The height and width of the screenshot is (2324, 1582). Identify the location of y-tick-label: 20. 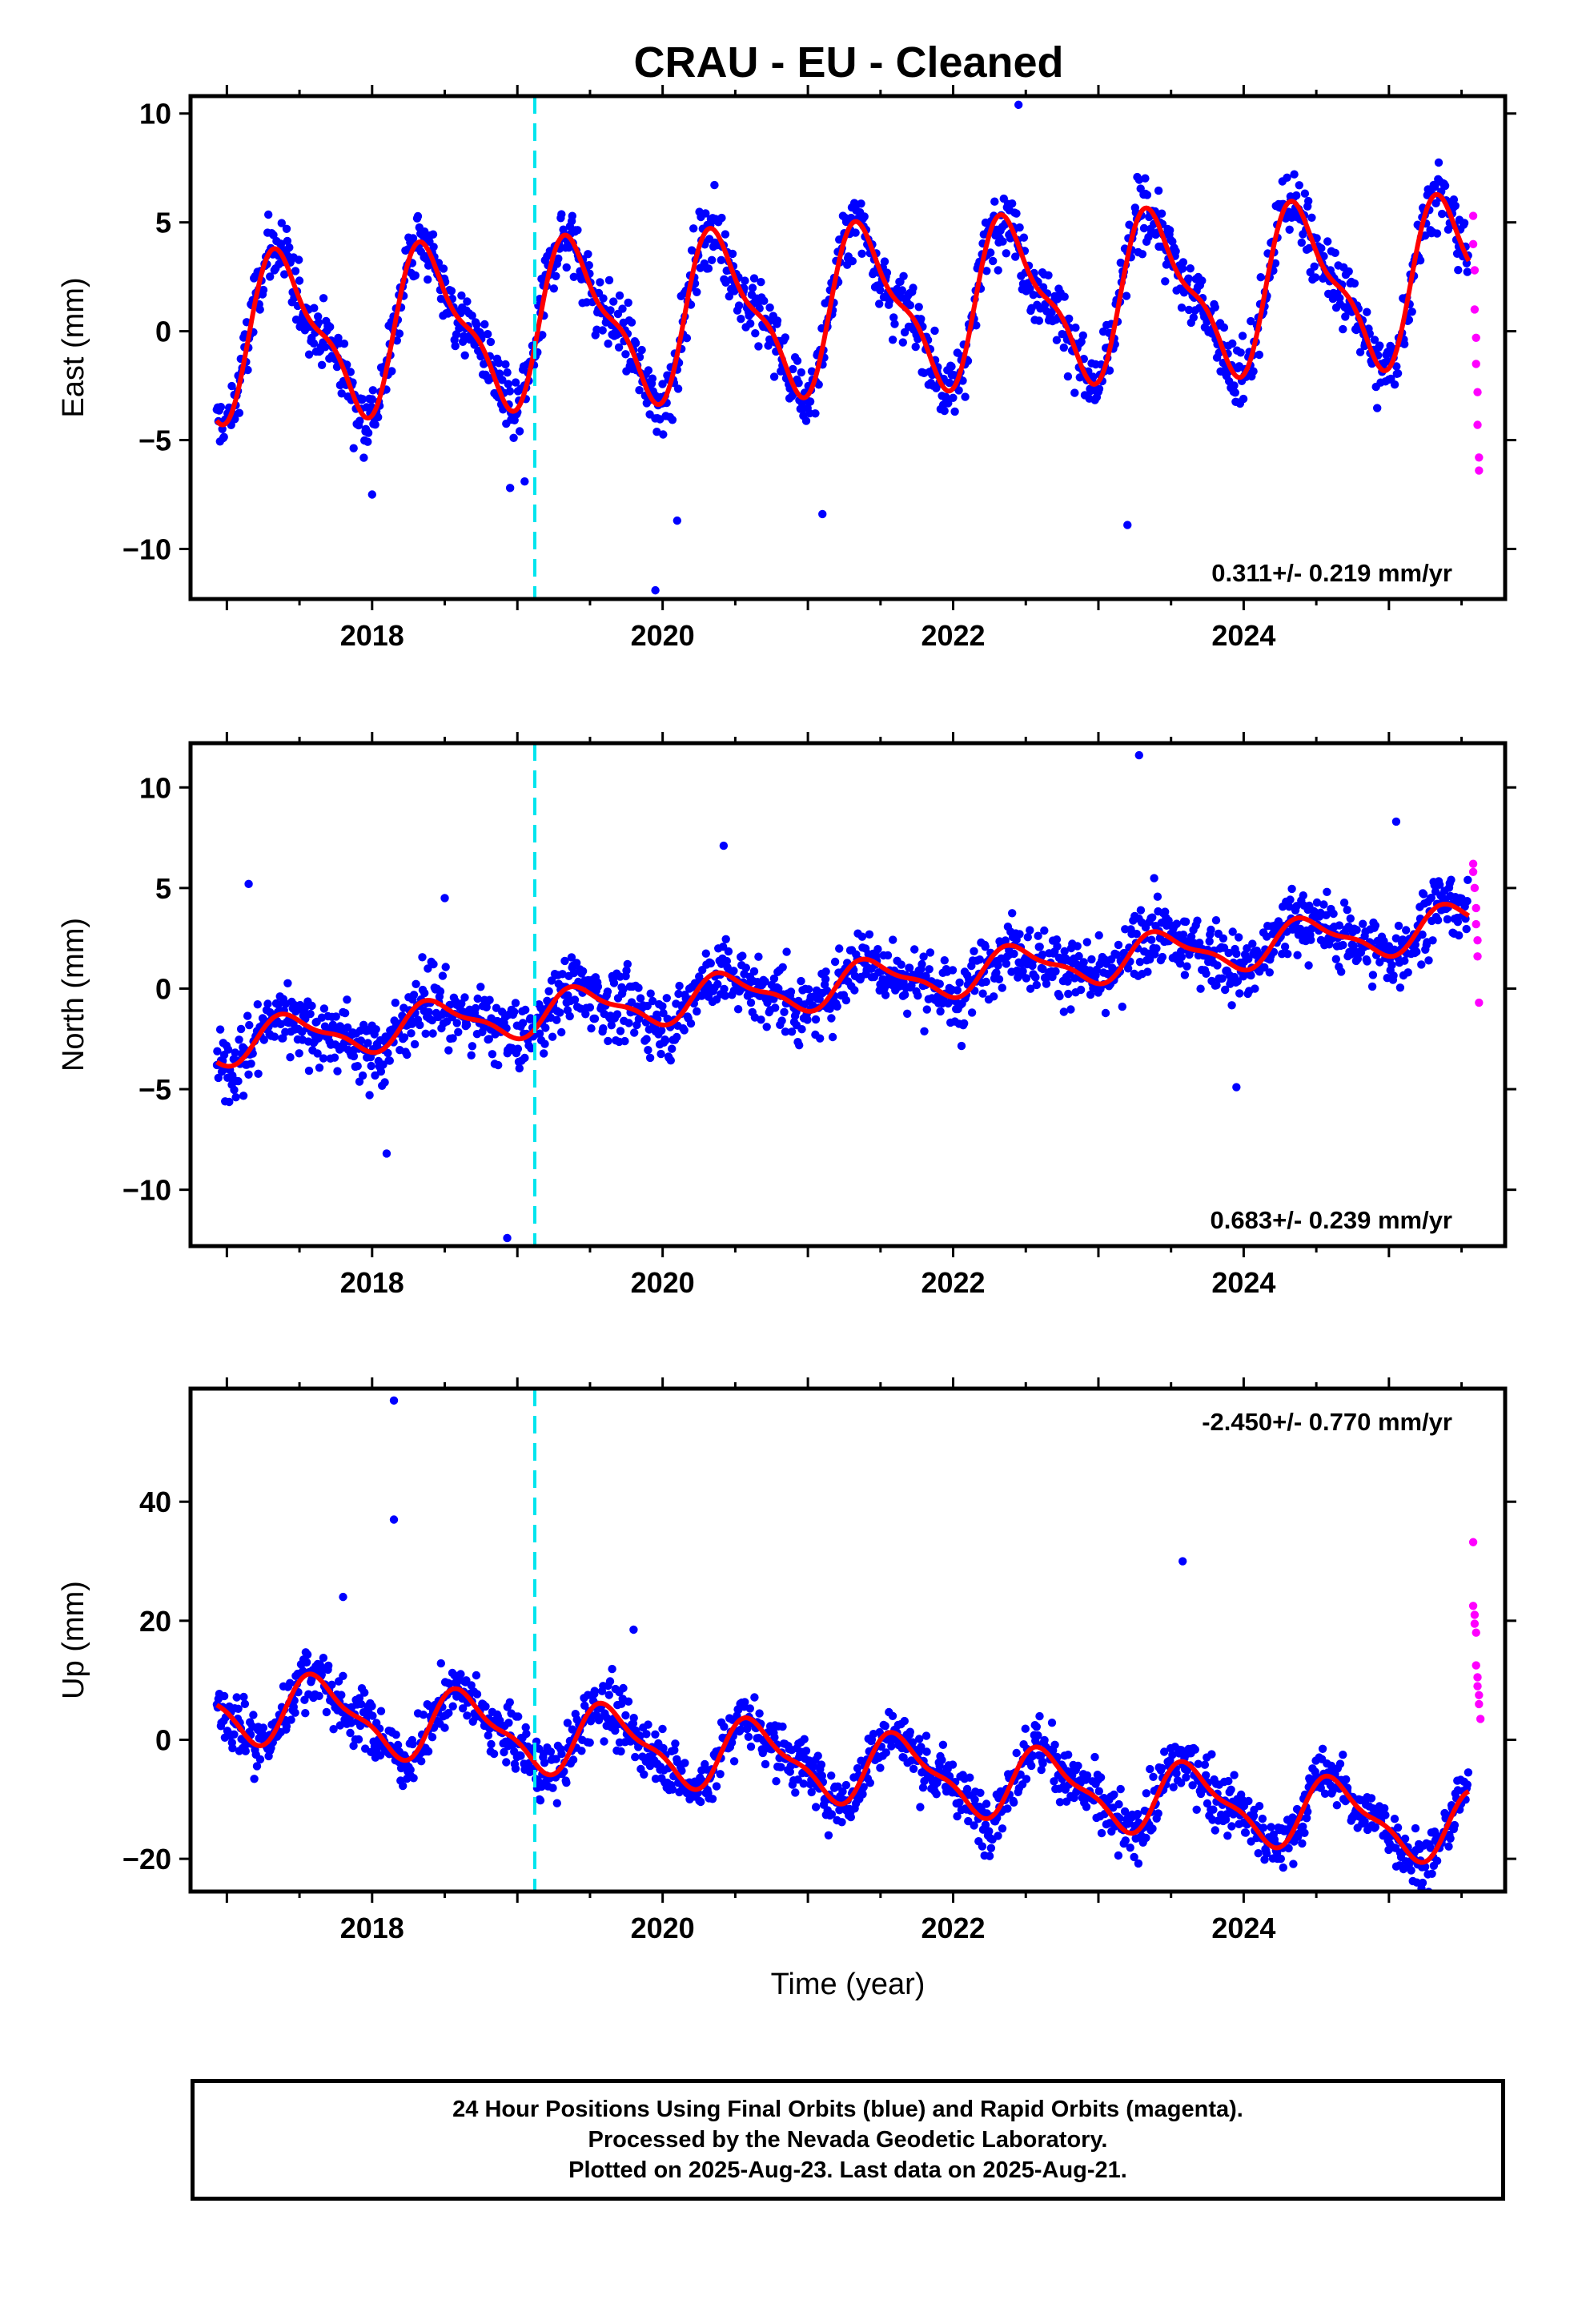
(155, 1621).